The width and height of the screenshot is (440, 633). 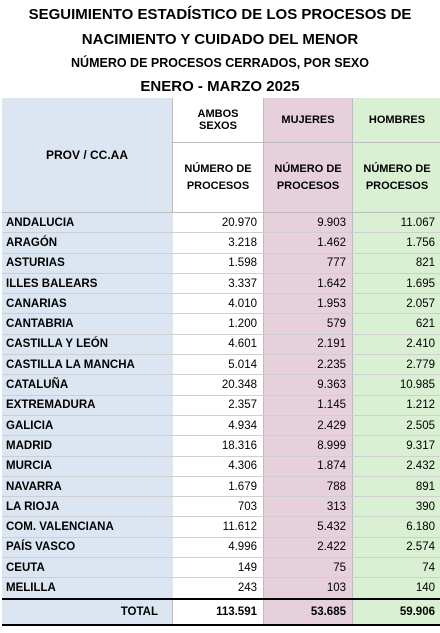 What do you see at coordinates (308, 345) in the screenshot?
I see `row-mujeres: 2.191` at bounding box center [308, 345].